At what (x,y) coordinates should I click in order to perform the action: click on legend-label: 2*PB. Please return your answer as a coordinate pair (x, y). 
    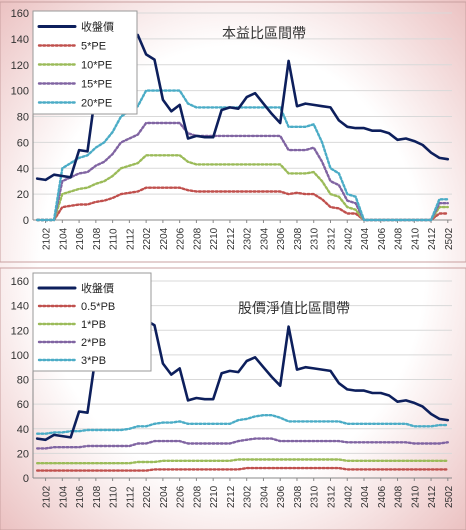
    Looking at the image, I should click on (93, 343).